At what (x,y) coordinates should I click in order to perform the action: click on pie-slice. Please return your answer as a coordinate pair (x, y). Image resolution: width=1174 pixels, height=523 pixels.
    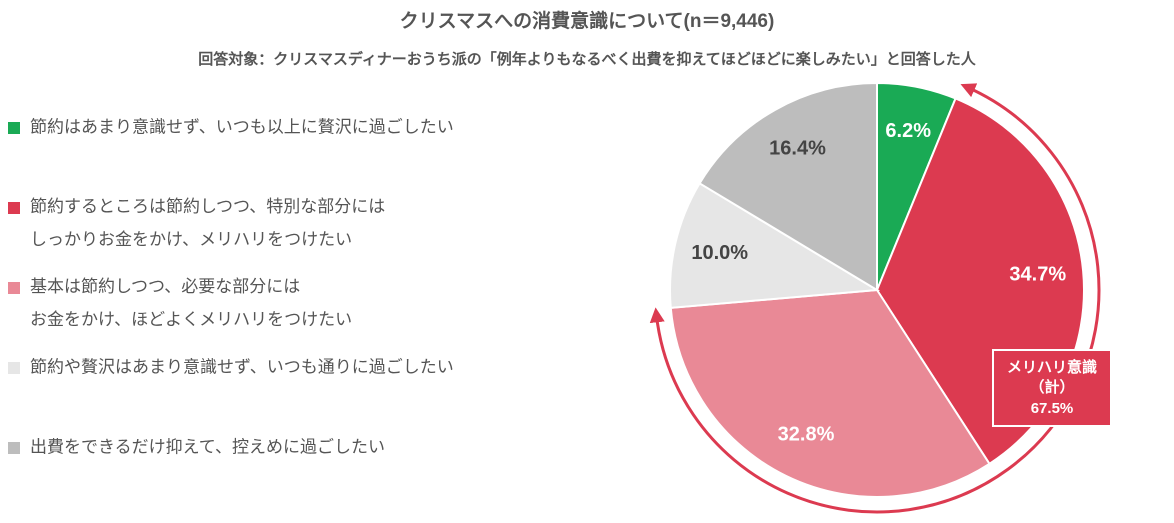
    Looking at the image, I should click on (830, 393).